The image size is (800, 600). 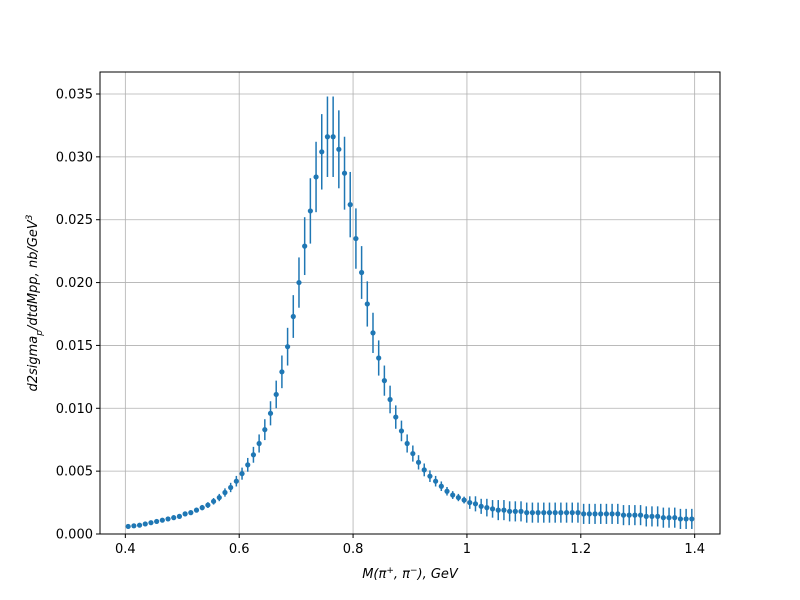 What do you see at coordinates (74, 95) in the screenshot?
I see `y-tick-label: 0.035` at bounding box center [74, 95].